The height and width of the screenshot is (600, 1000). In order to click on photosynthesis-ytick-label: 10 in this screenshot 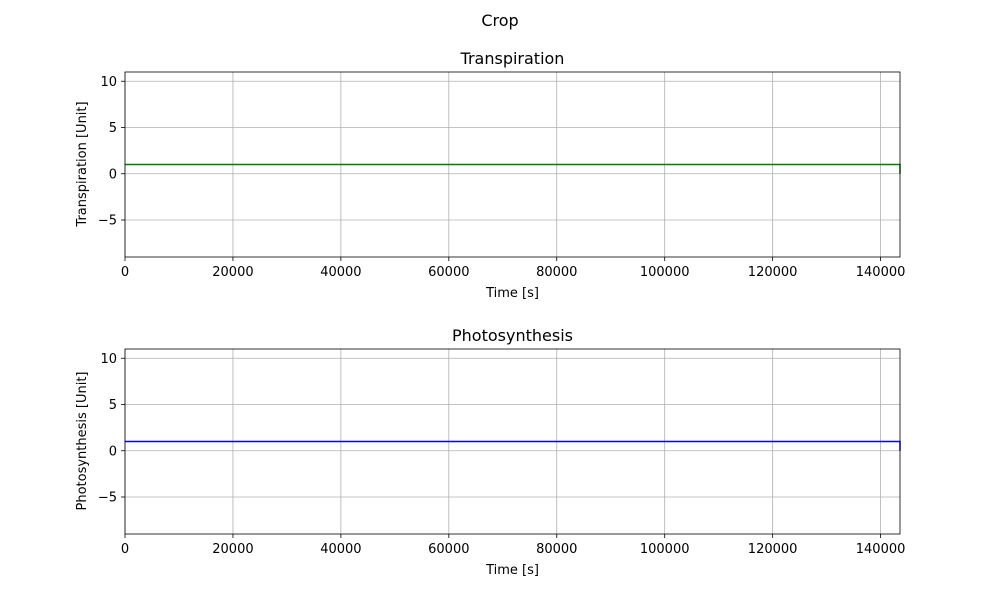, I will do `click(108, 359)`.